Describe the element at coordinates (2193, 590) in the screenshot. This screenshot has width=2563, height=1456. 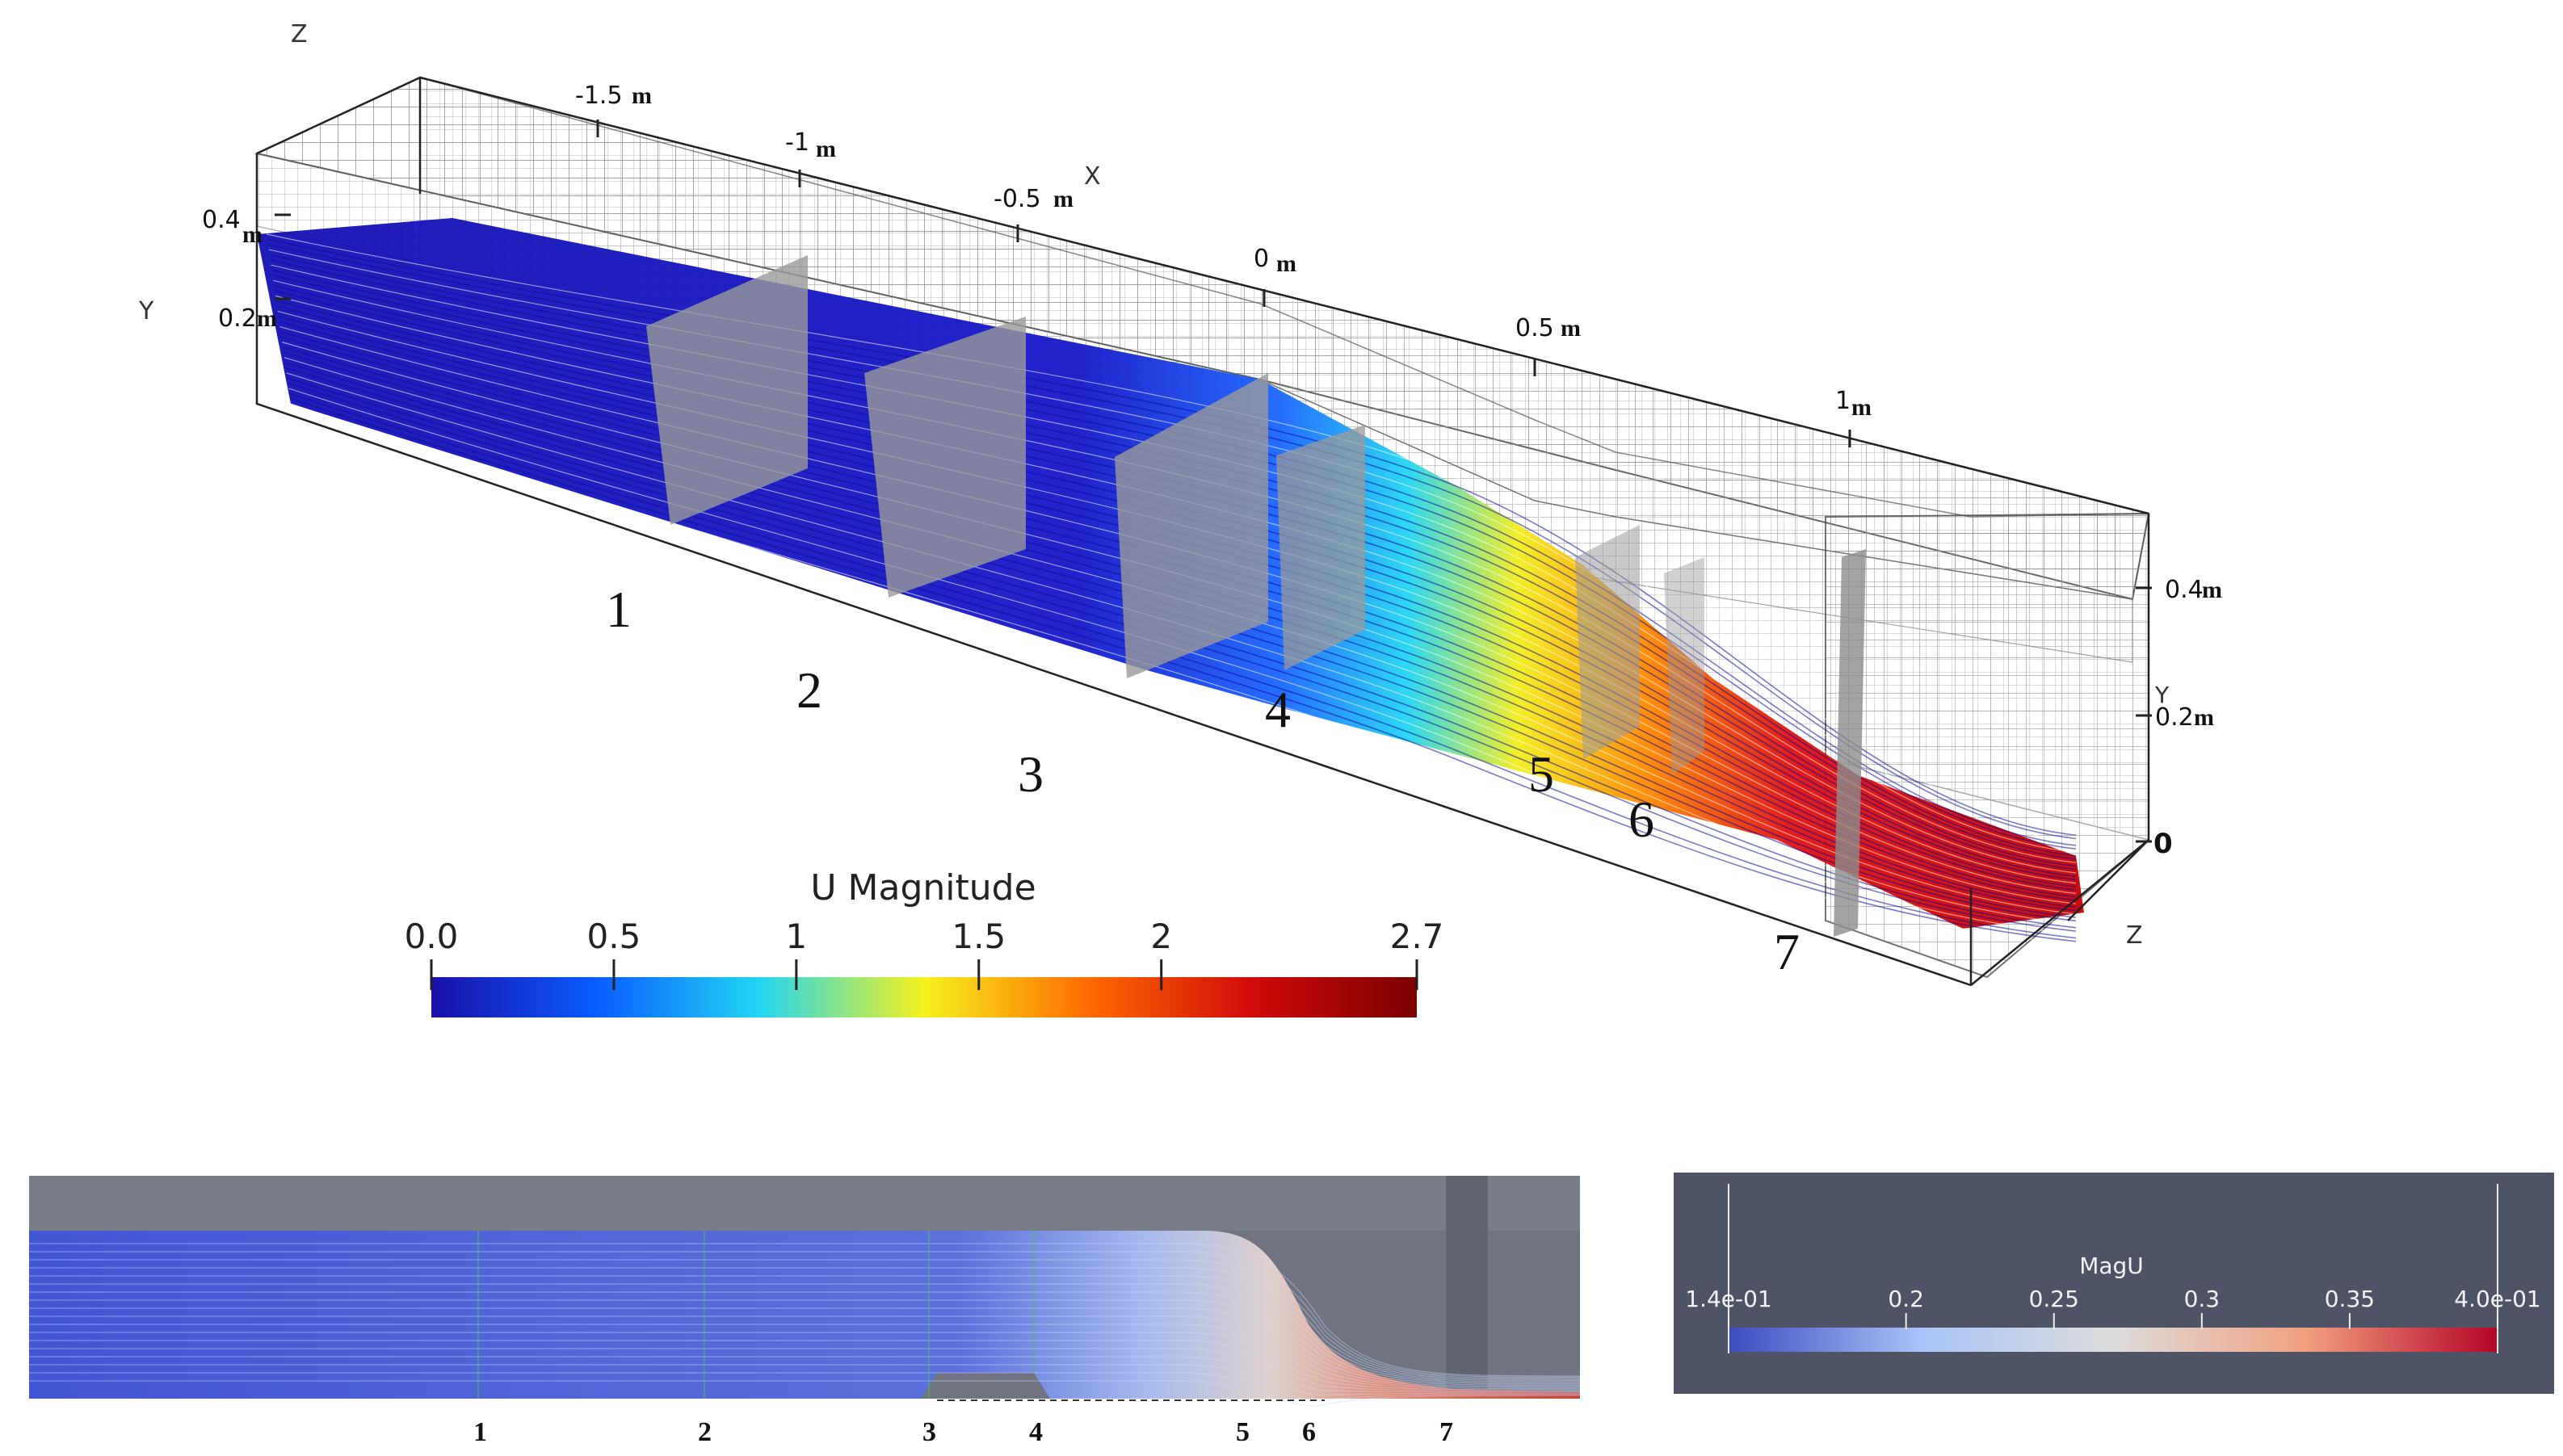
I see `y-right-tick-1: 0.4 m` at that location.